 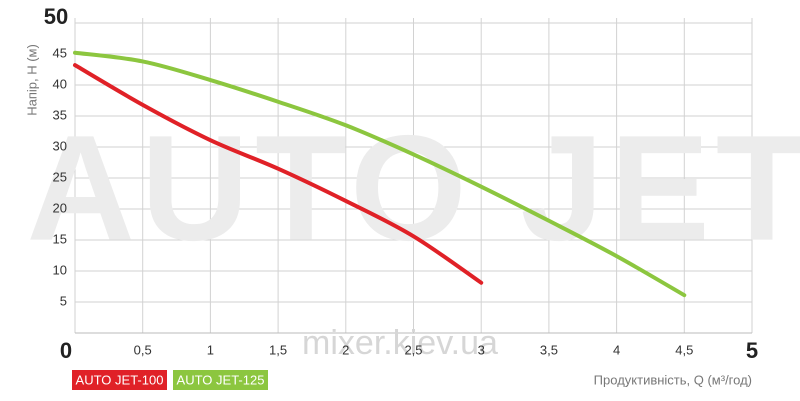 I want to click on y-tick-label: 40, so click(x=60, y=83).